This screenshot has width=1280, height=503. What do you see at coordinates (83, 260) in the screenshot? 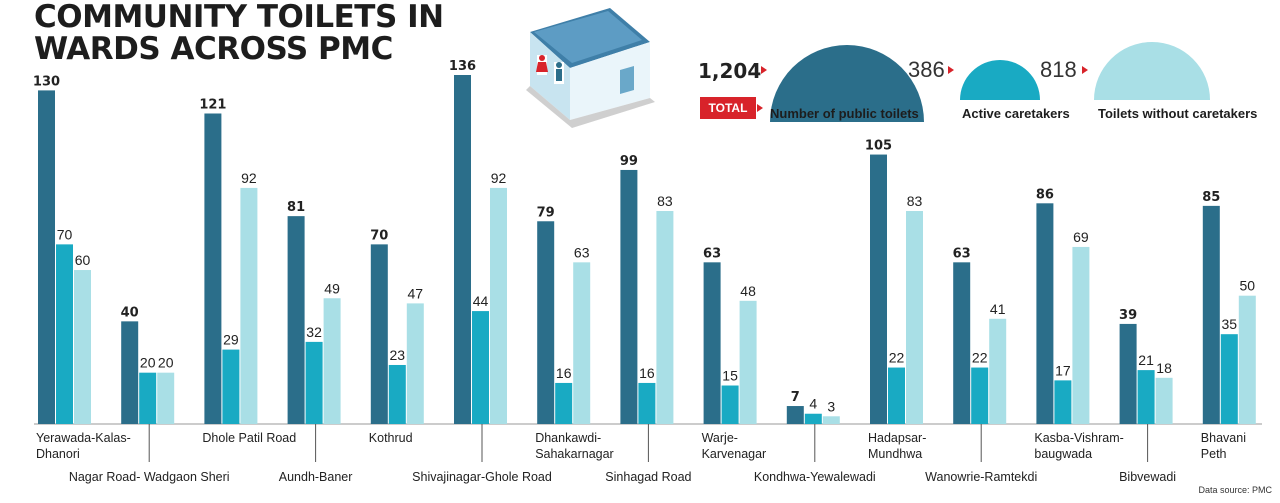
I see `value-label-without: 60` at bounding box center [83, 260].